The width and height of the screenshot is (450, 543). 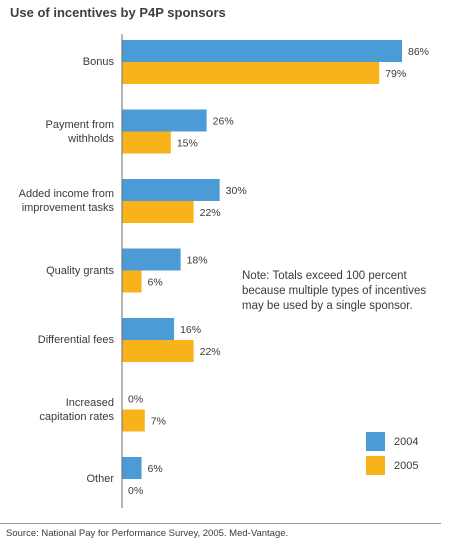 What do you see at coordinates (98, 62) in the screenshot?
I see `category-label-line: Bonus` at bounding box center [98, 62].